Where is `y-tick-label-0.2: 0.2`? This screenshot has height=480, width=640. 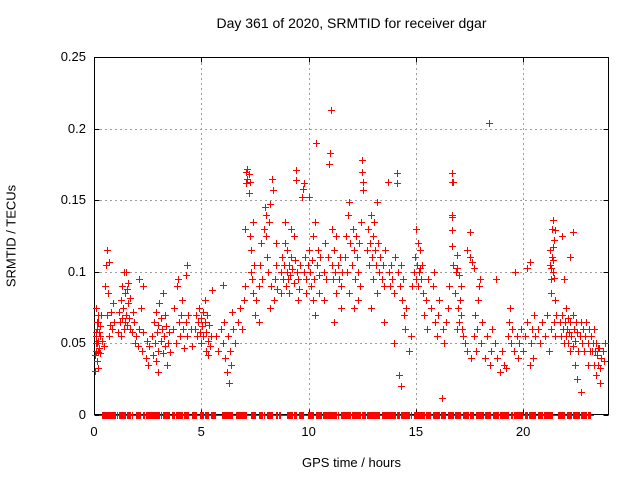
y-tick-label-0.2: 0.2 is located at coordinates (76, 128).